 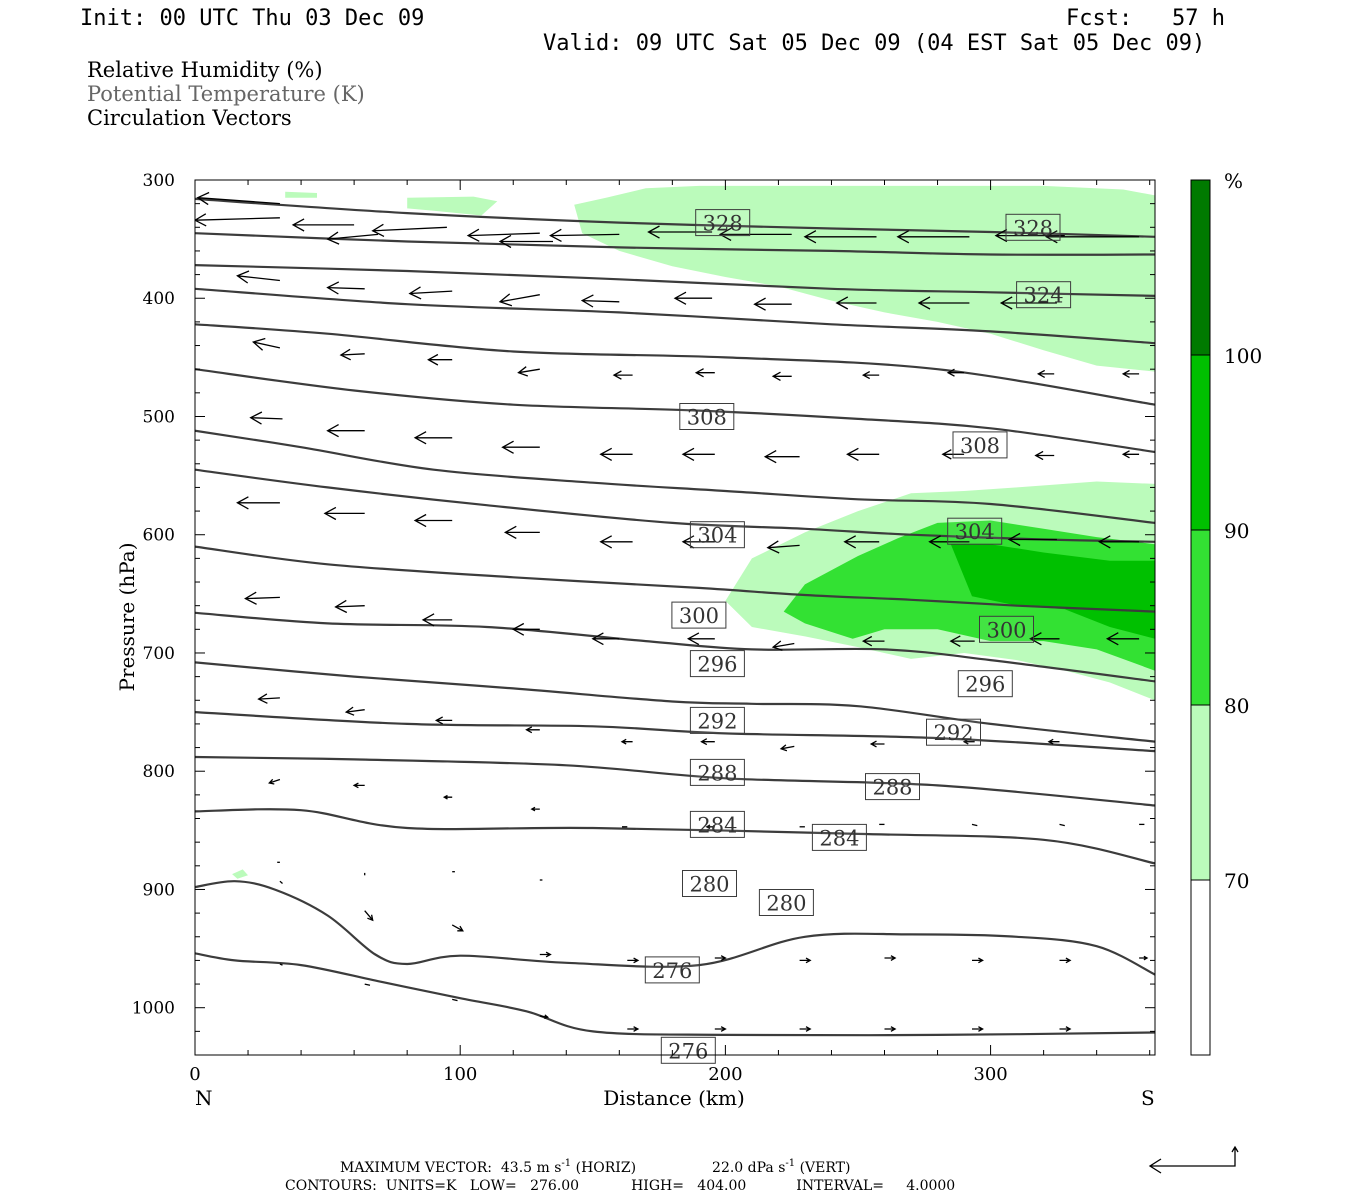 What do you see at coordinates (189, 118) in the screenshot?
I see `legend-circulation-vectors: Circulation Vectors` at bounding box center [189, 118].